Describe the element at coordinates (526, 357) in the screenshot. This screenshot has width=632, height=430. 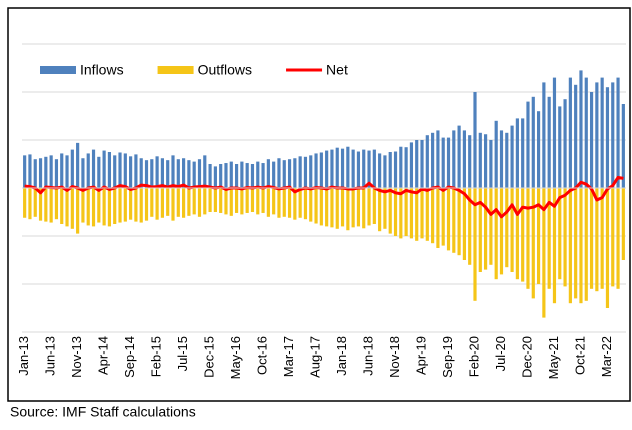
I see `x-tick-label: Dec-20` at that location.